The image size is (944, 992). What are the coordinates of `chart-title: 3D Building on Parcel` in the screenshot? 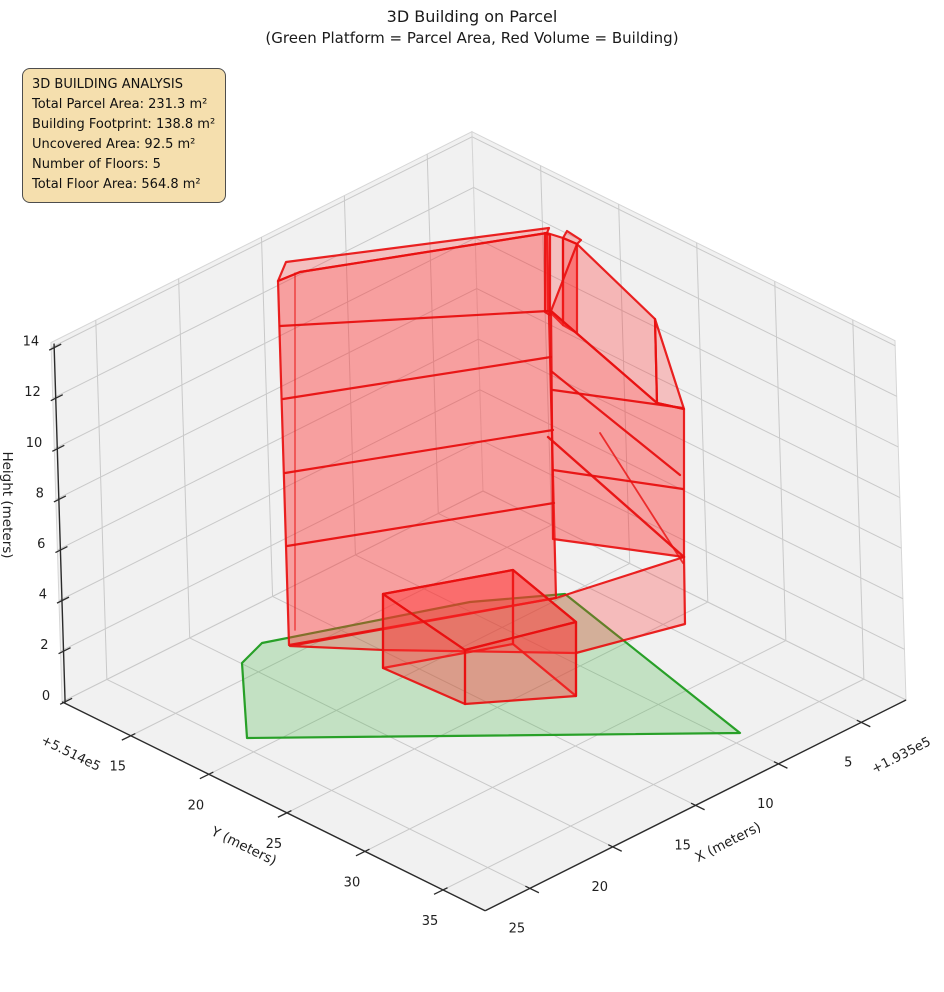 It's located at (472, 16).